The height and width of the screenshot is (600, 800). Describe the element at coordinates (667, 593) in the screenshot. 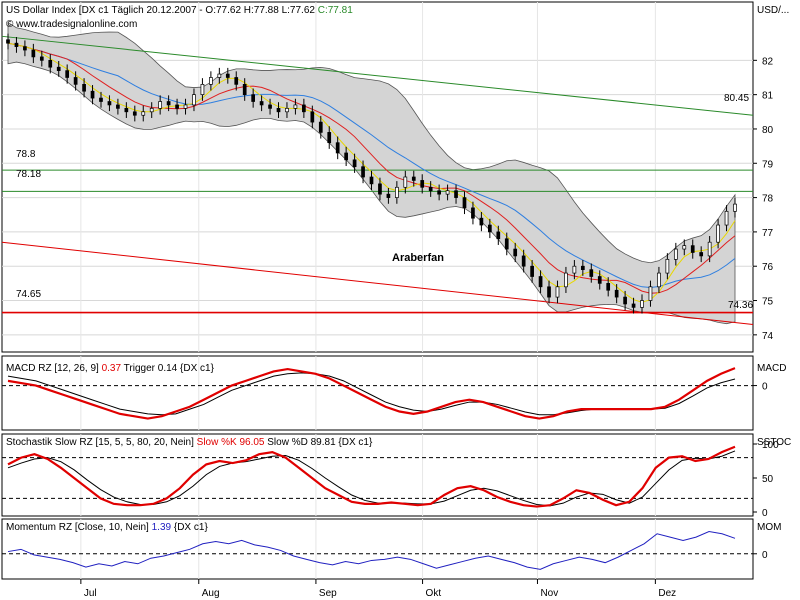

I see `month-tick-label: Dez` at that location.